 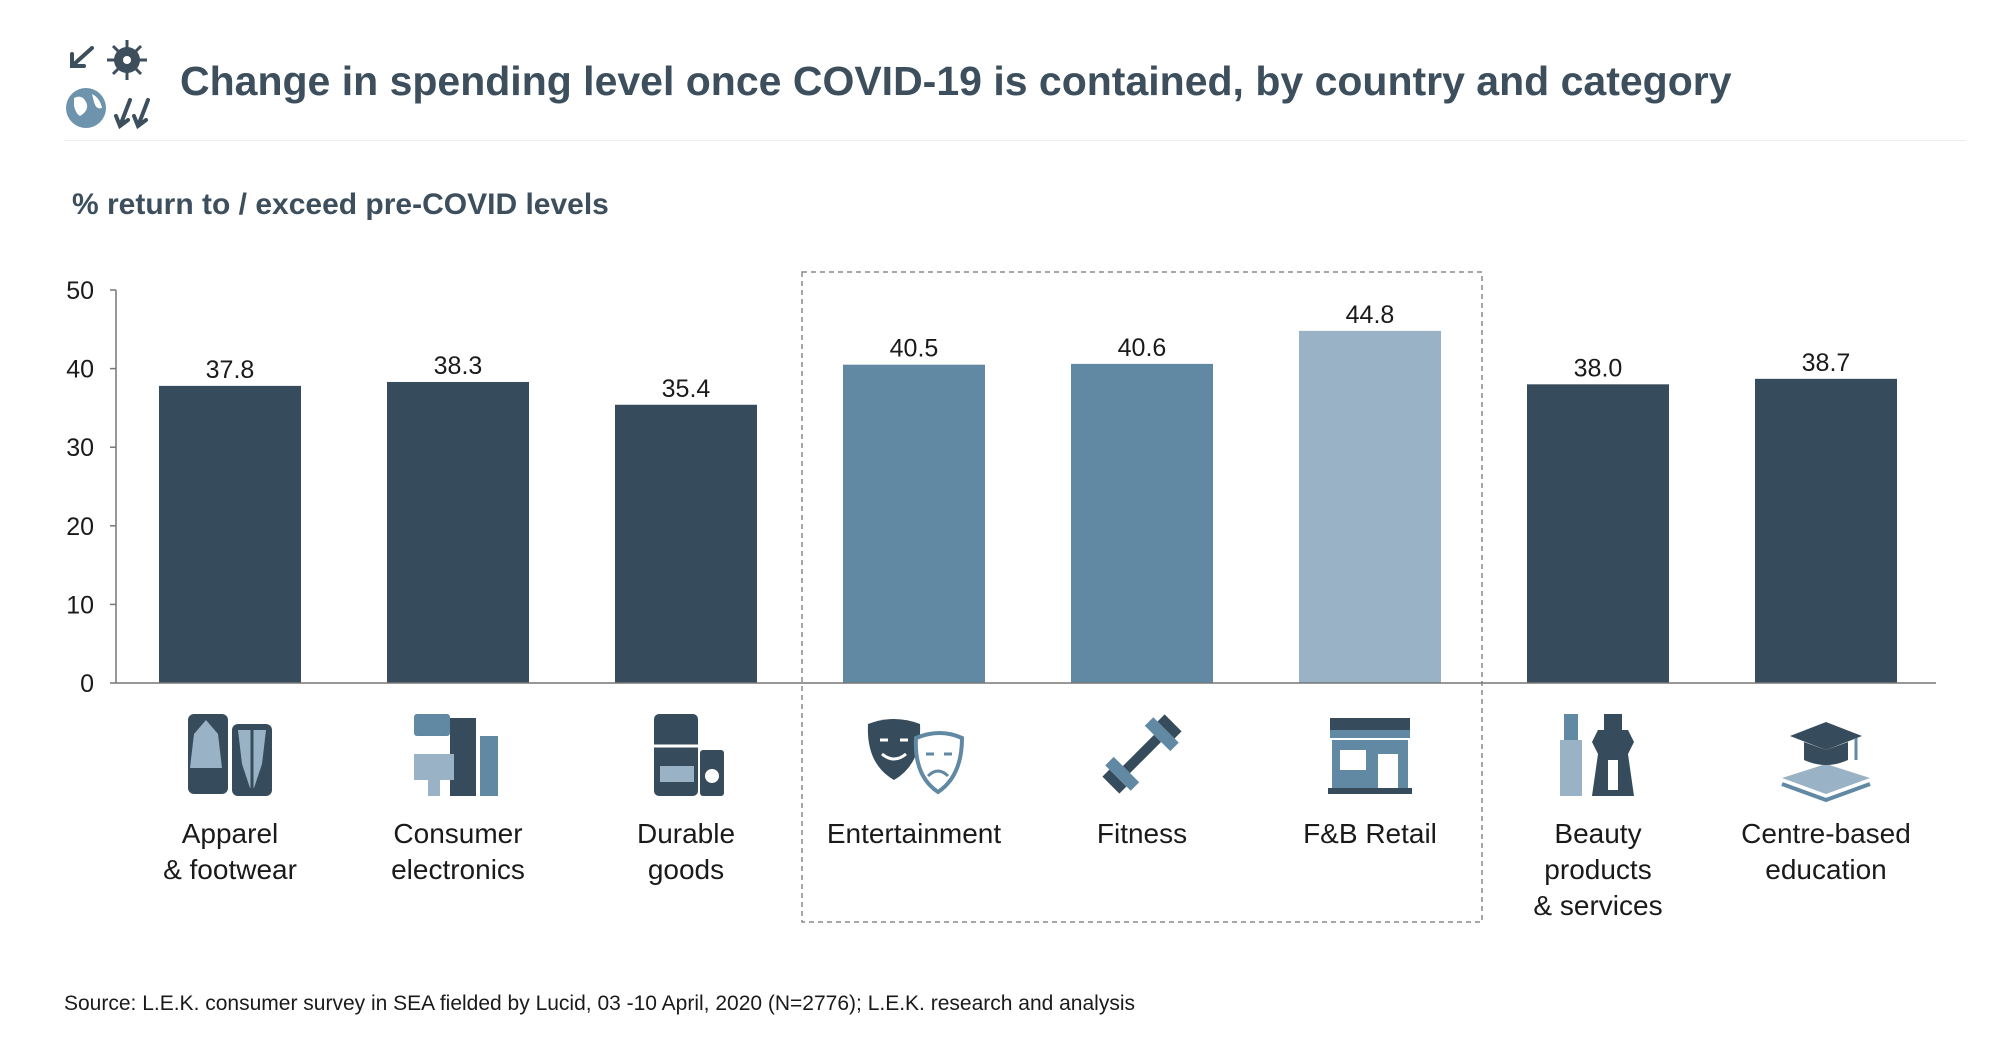 I want to click on y-tick-label: 40, so click(x=80, y=370).